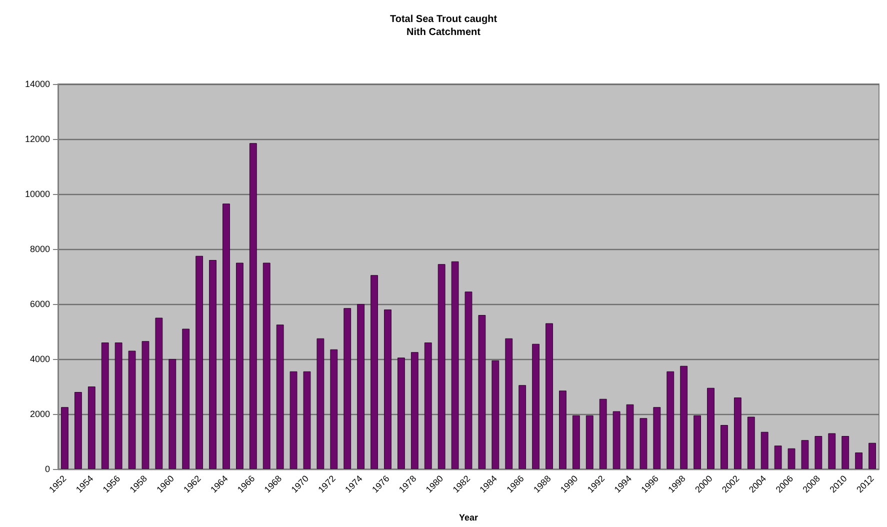 This screenshot has height=527, width=887. What do you see at coordinates (40, 304) in the screenshot?
I see `y-tick-label: 6000` at bounding box center [40, 304].